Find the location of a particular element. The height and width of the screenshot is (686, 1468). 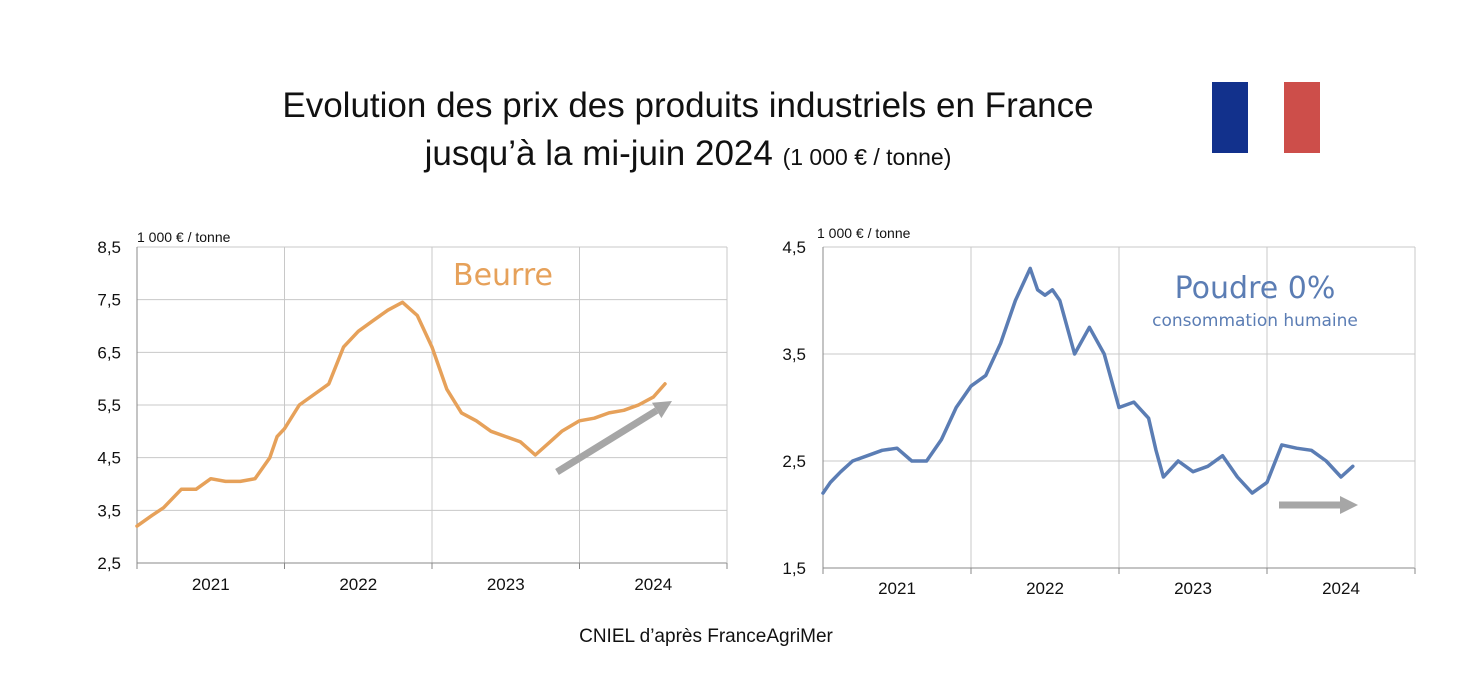

title-unit: (1 000 € / tonne) is located at coordinates (867, 157).